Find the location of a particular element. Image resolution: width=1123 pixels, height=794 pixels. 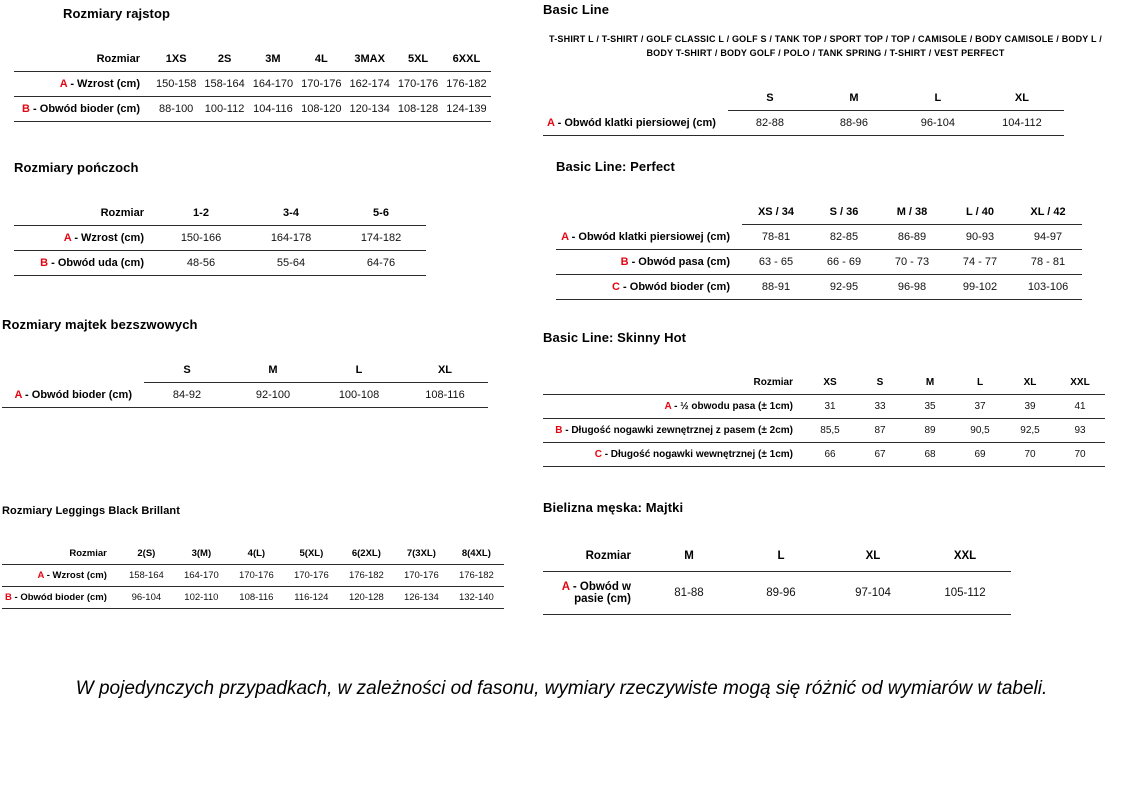

row-label: A - Obwód klatki piersiowej (cm) is located at coordinates (635, 123).